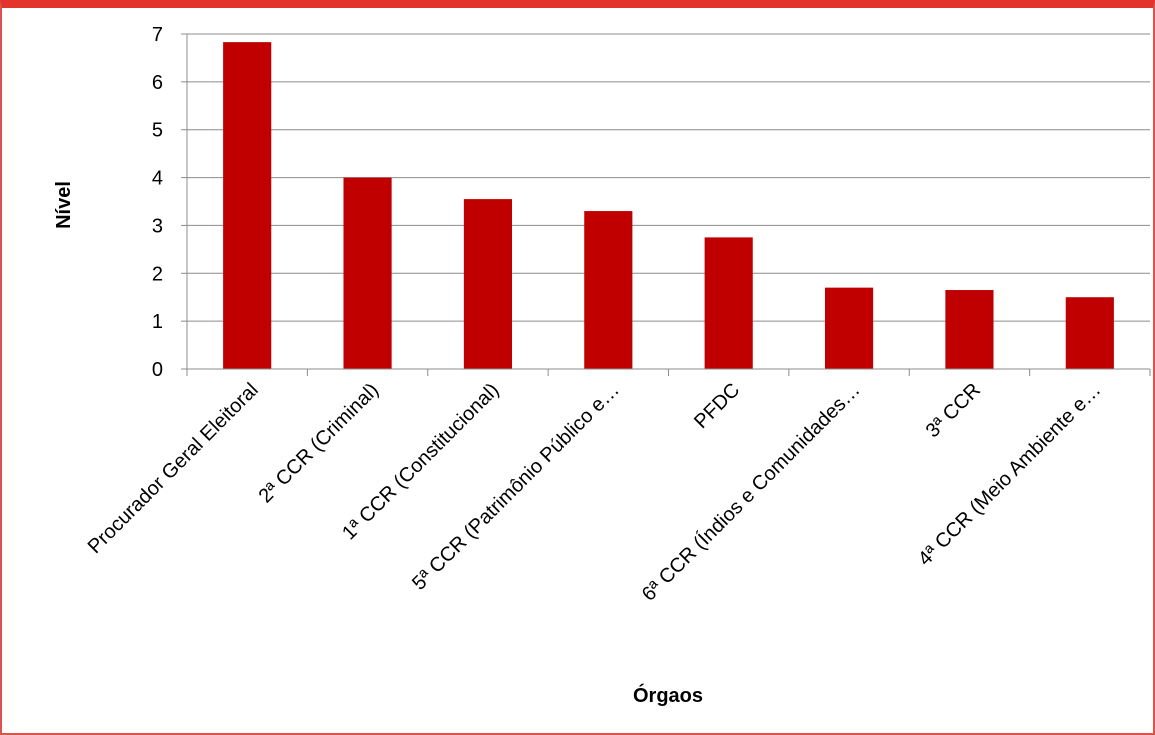  Describe the element at coordinates (64, 205) in the screenshot. I see `y-axis-title: Nível` at that location.